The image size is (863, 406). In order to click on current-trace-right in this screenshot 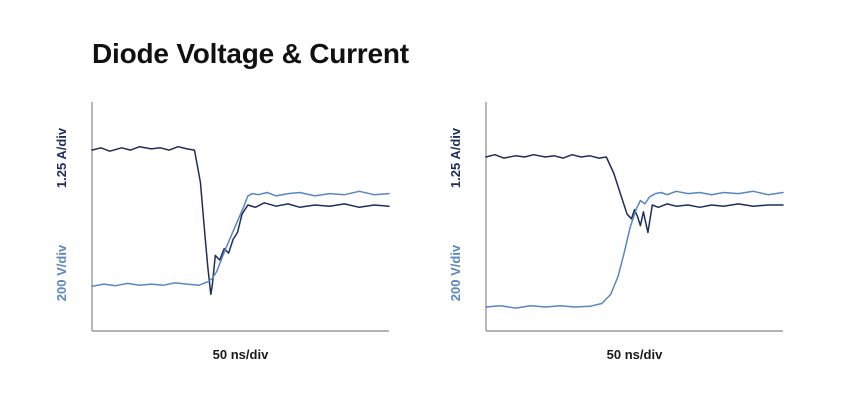, I will do `click(634, 193)`.